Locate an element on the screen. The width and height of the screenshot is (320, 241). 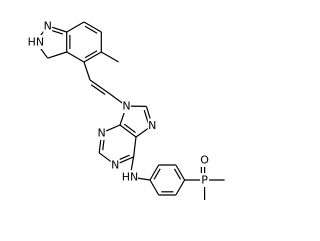
atom-label: P is located at coordinates (204, 180).